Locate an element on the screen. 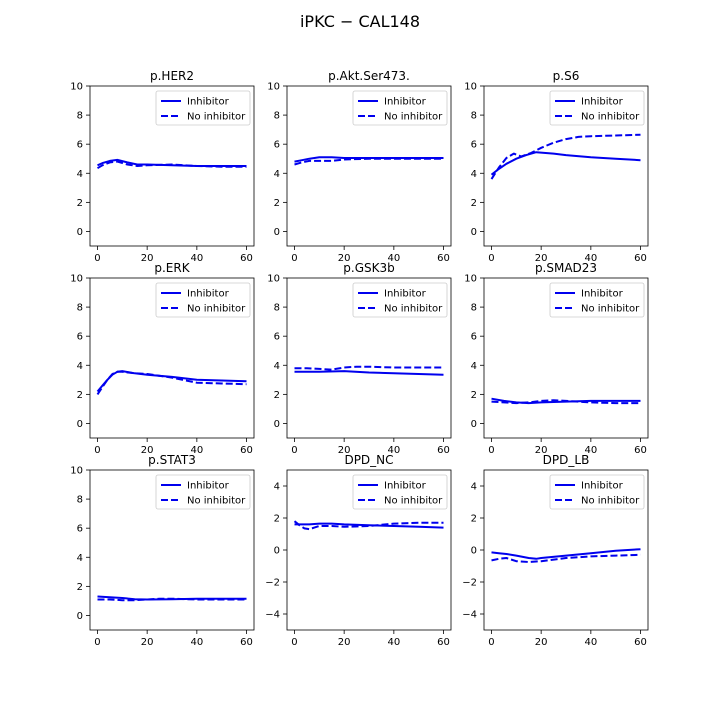 The image size is (720, 720). subplot-title: DPD_LB is located at coordinates (566, 460).